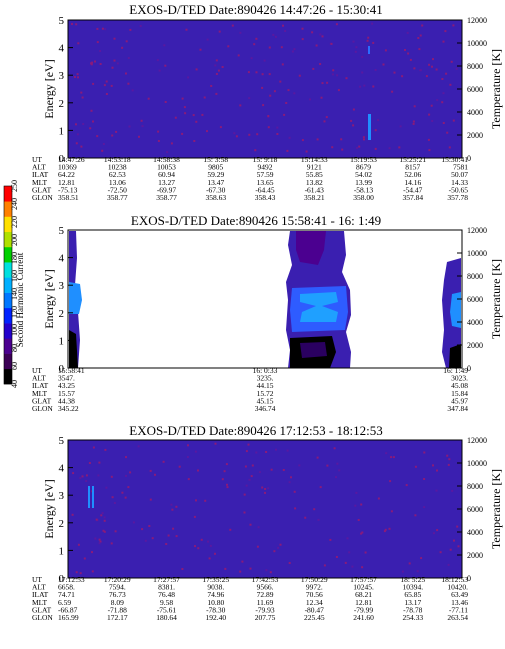 The width and height of the screenshot is (505, 649). Describe the element at coordinates (62, 131) in the screenshot. I see `y-tick-label: 1` at that location.